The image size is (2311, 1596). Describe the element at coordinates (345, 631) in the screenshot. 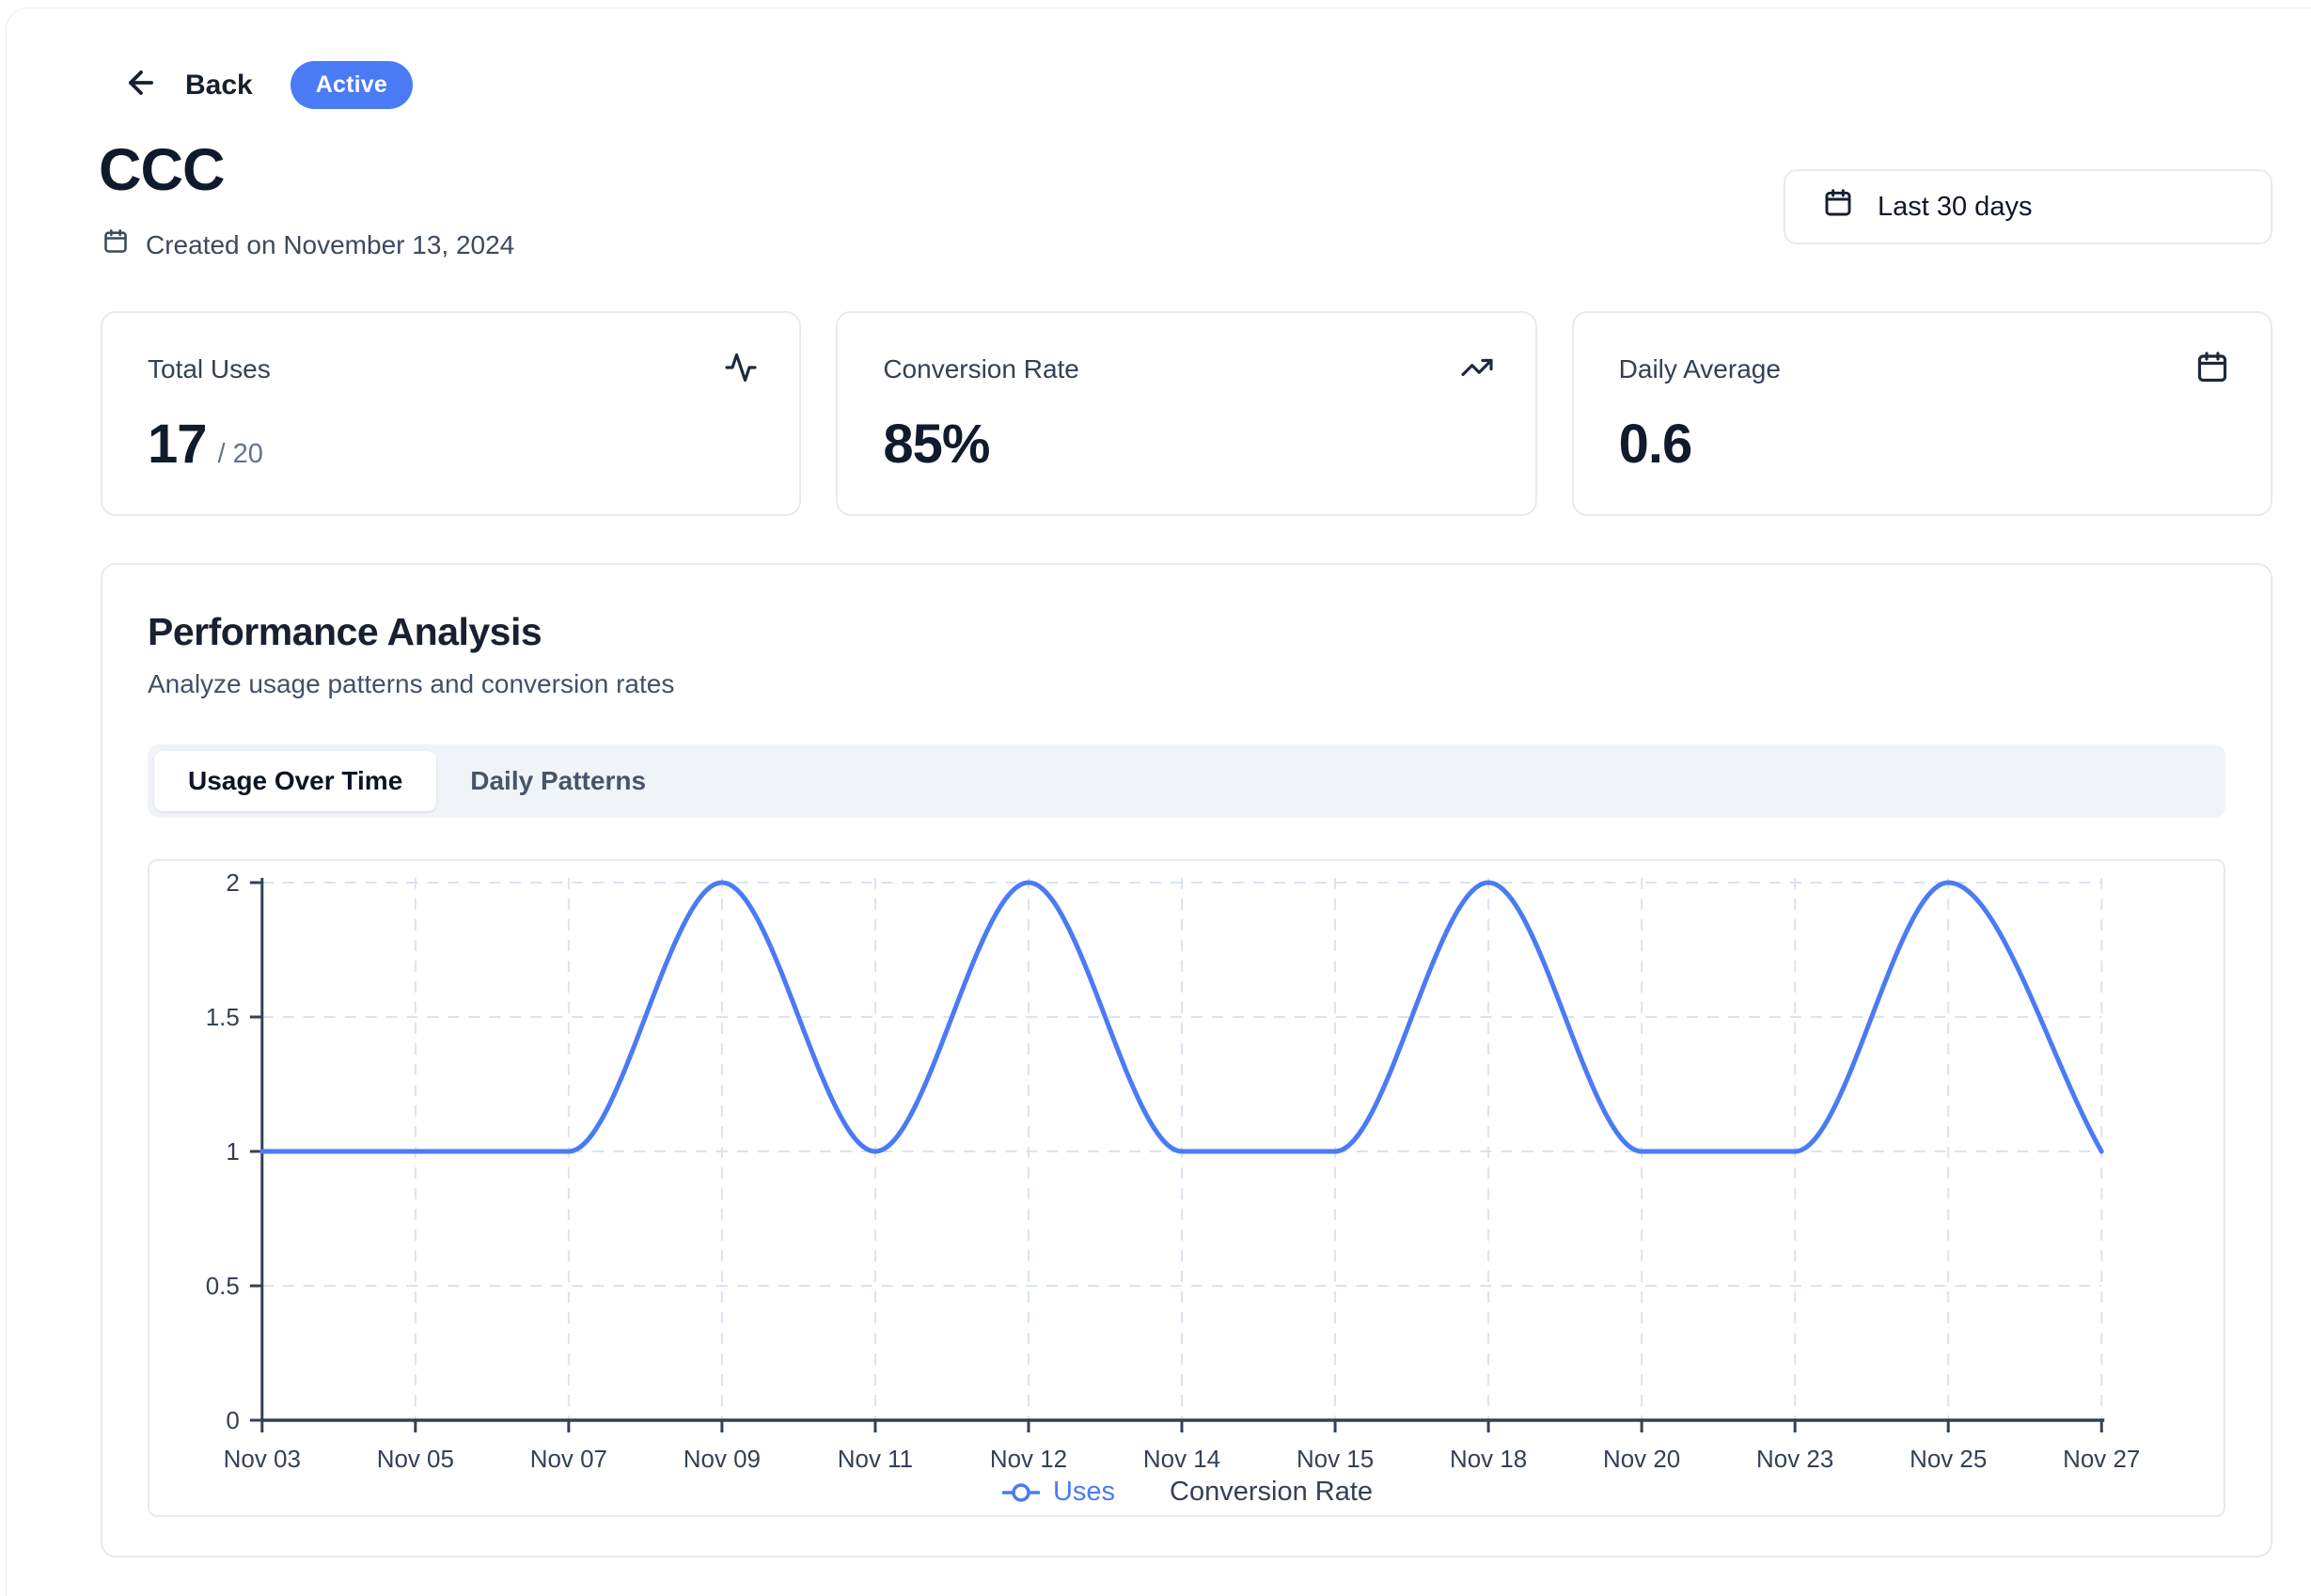

I see `analysis-title: Performance Analysis` at that location.